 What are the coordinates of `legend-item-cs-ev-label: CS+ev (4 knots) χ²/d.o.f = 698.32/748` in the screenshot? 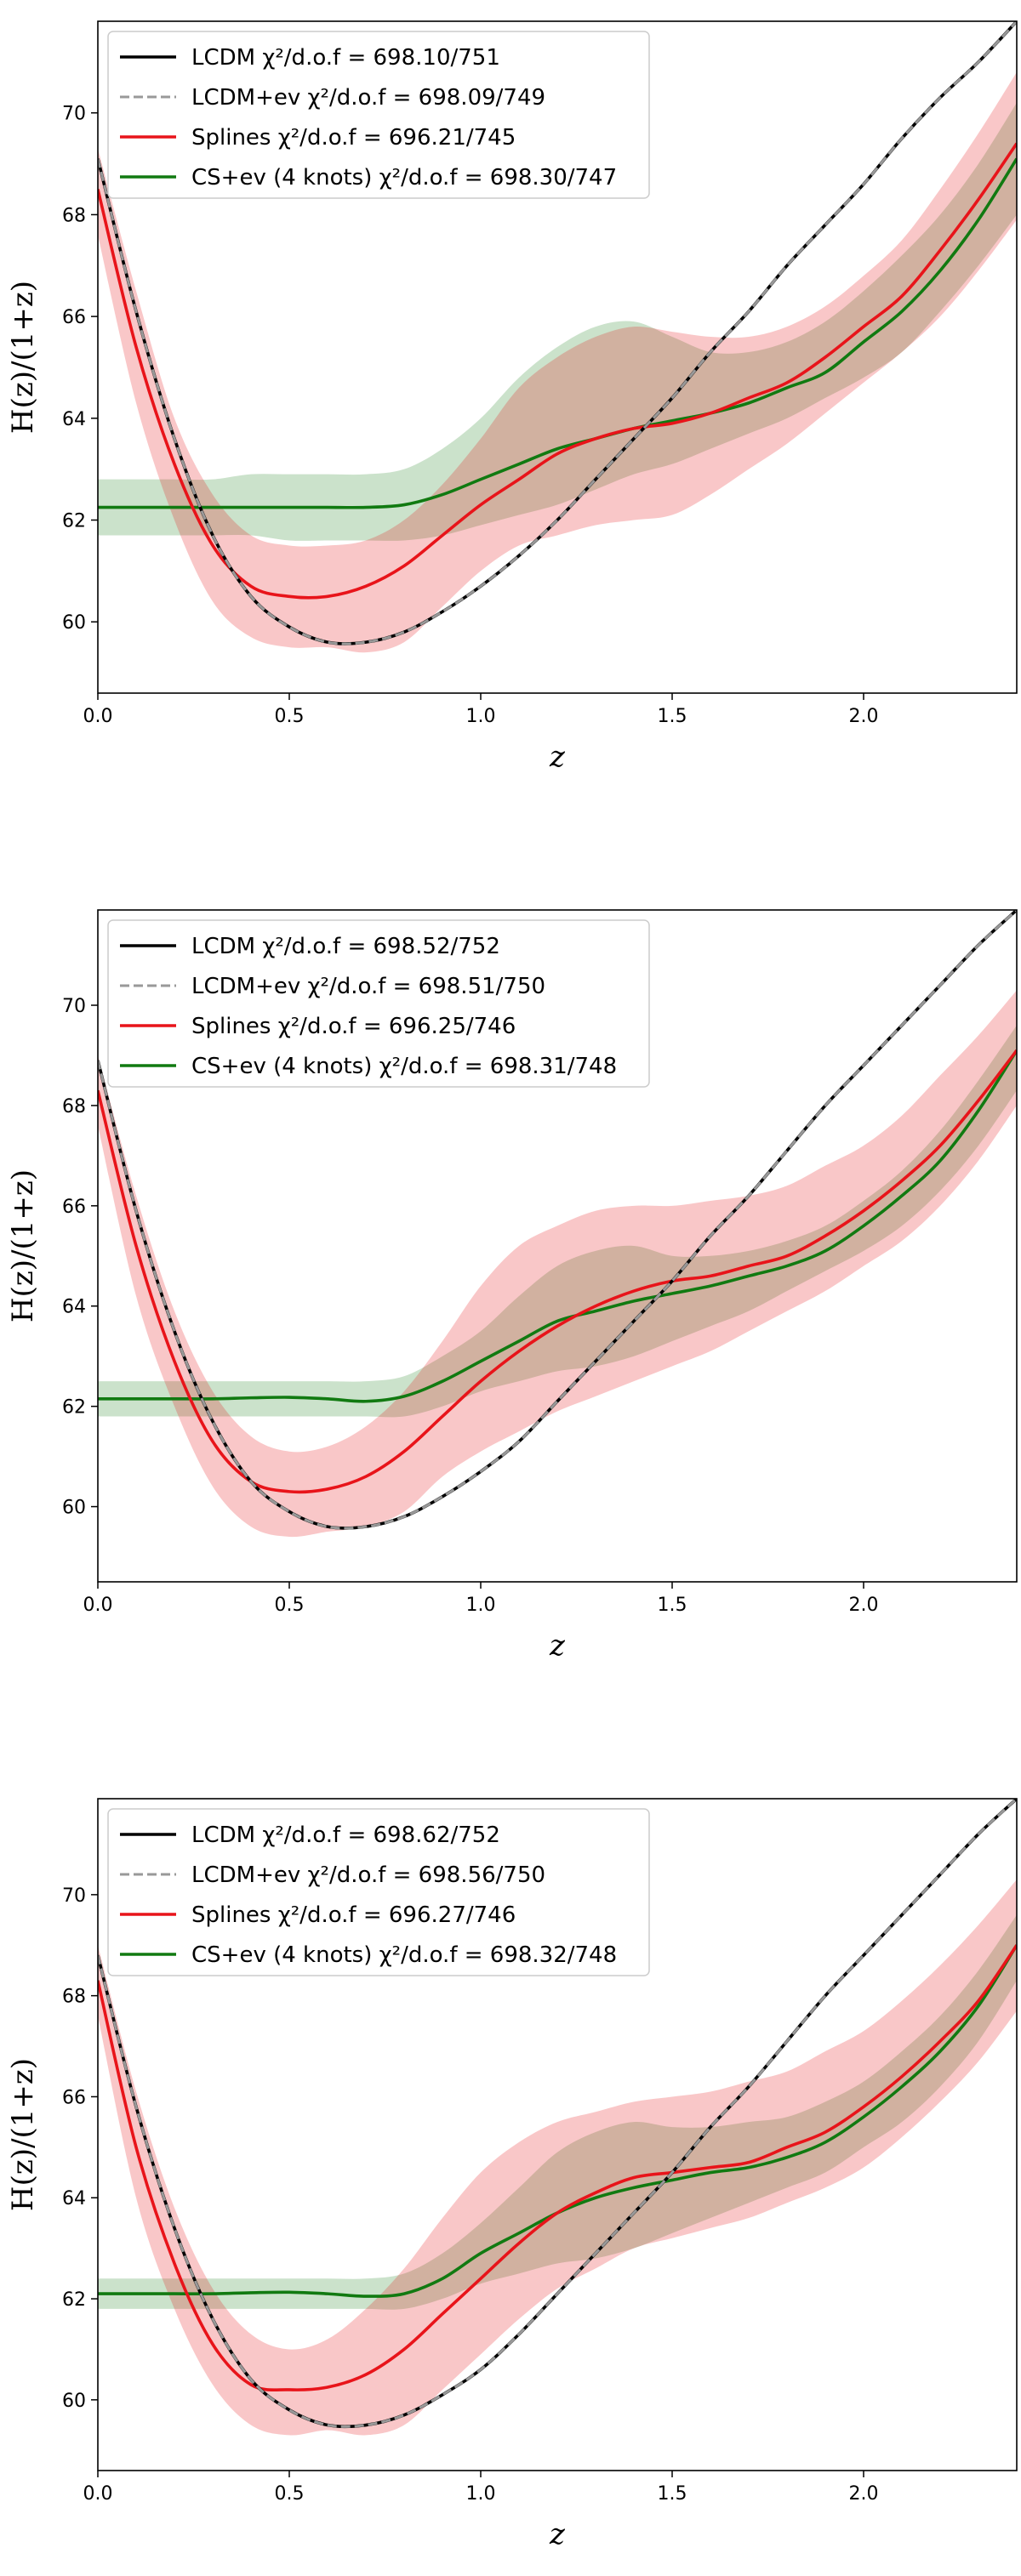 It's located at (404, 1955).